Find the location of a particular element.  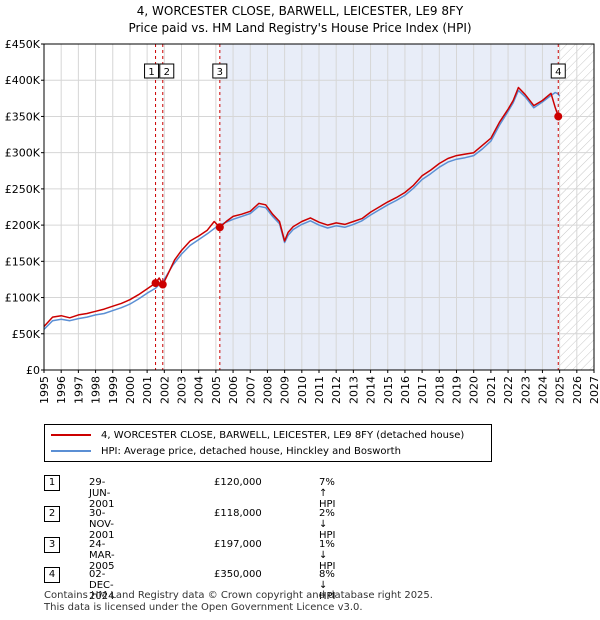

x-tick-label: 2010 is located at coordinates (302, 390).